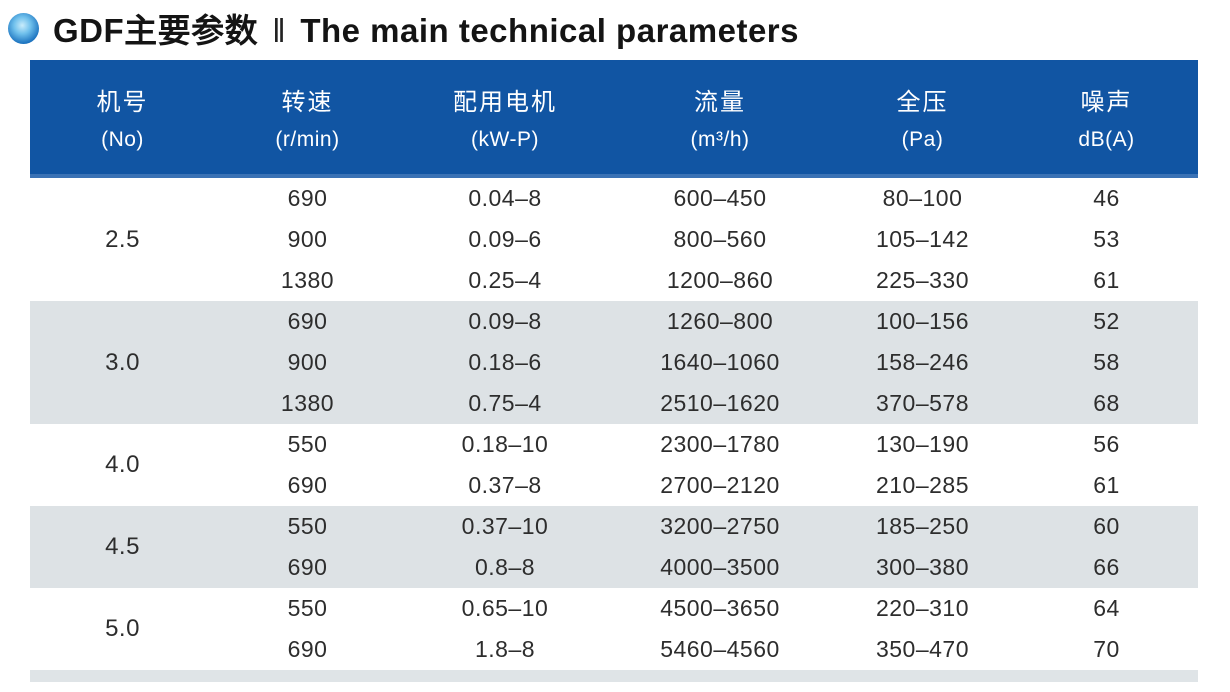 This screenshot has width=1230, height=692. I want to click on value-cell: 70, so click(1106, 649).